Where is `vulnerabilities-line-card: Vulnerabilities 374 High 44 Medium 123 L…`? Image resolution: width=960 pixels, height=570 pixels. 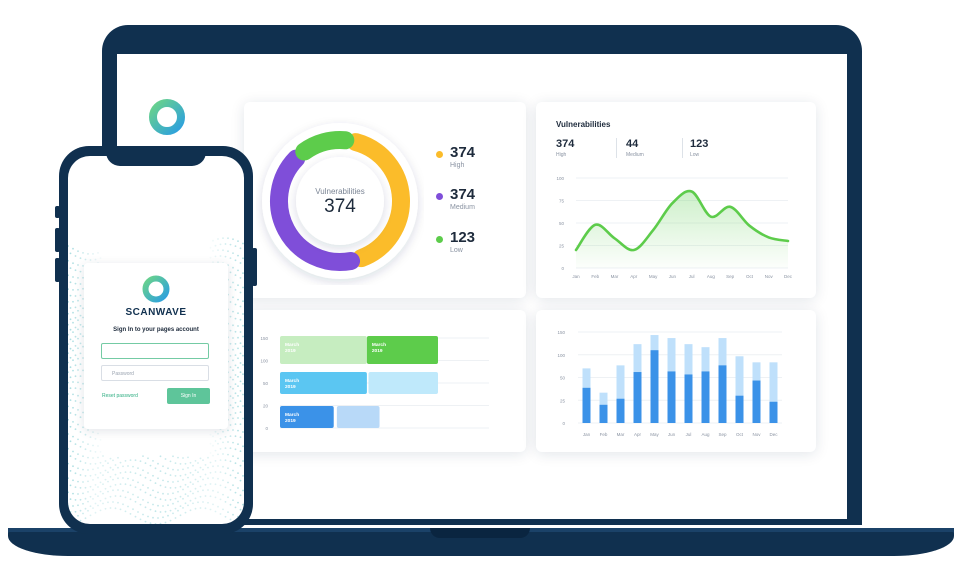
vulnerabilities-line-card: Vulnerabilities 374 High 44 Medium 123 L… is located at coordinates (676, 200).